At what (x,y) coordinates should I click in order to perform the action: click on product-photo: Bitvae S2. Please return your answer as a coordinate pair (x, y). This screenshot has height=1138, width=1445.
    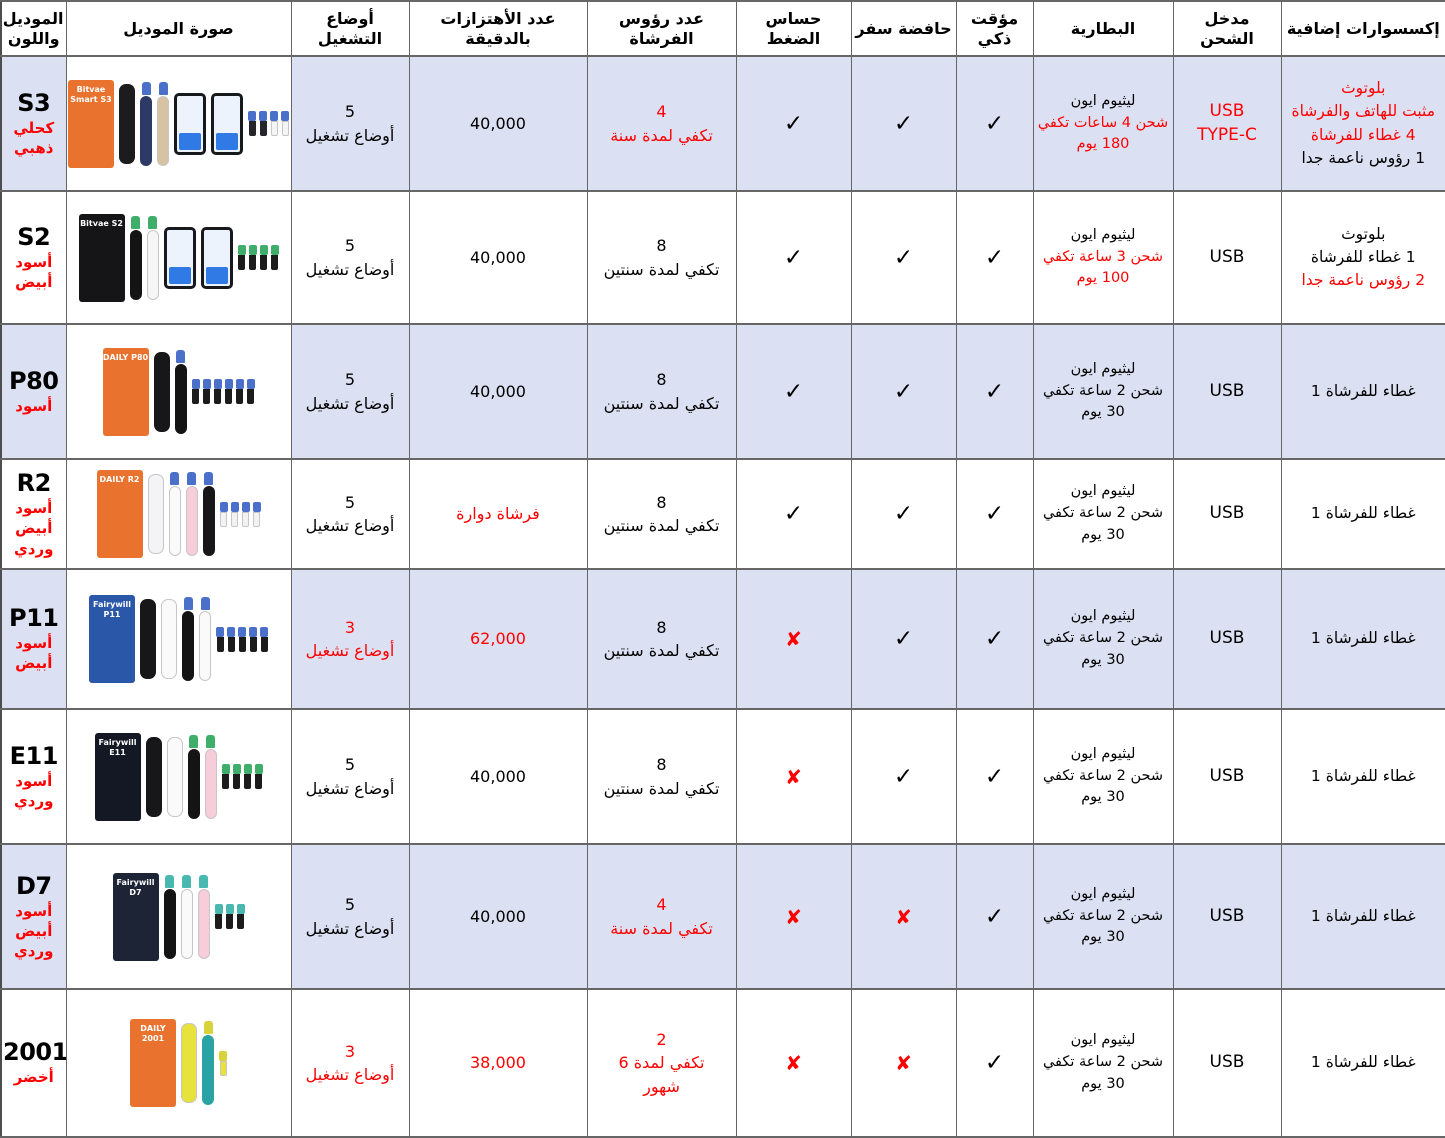
    Looking at the image, I should click on (179, 257).